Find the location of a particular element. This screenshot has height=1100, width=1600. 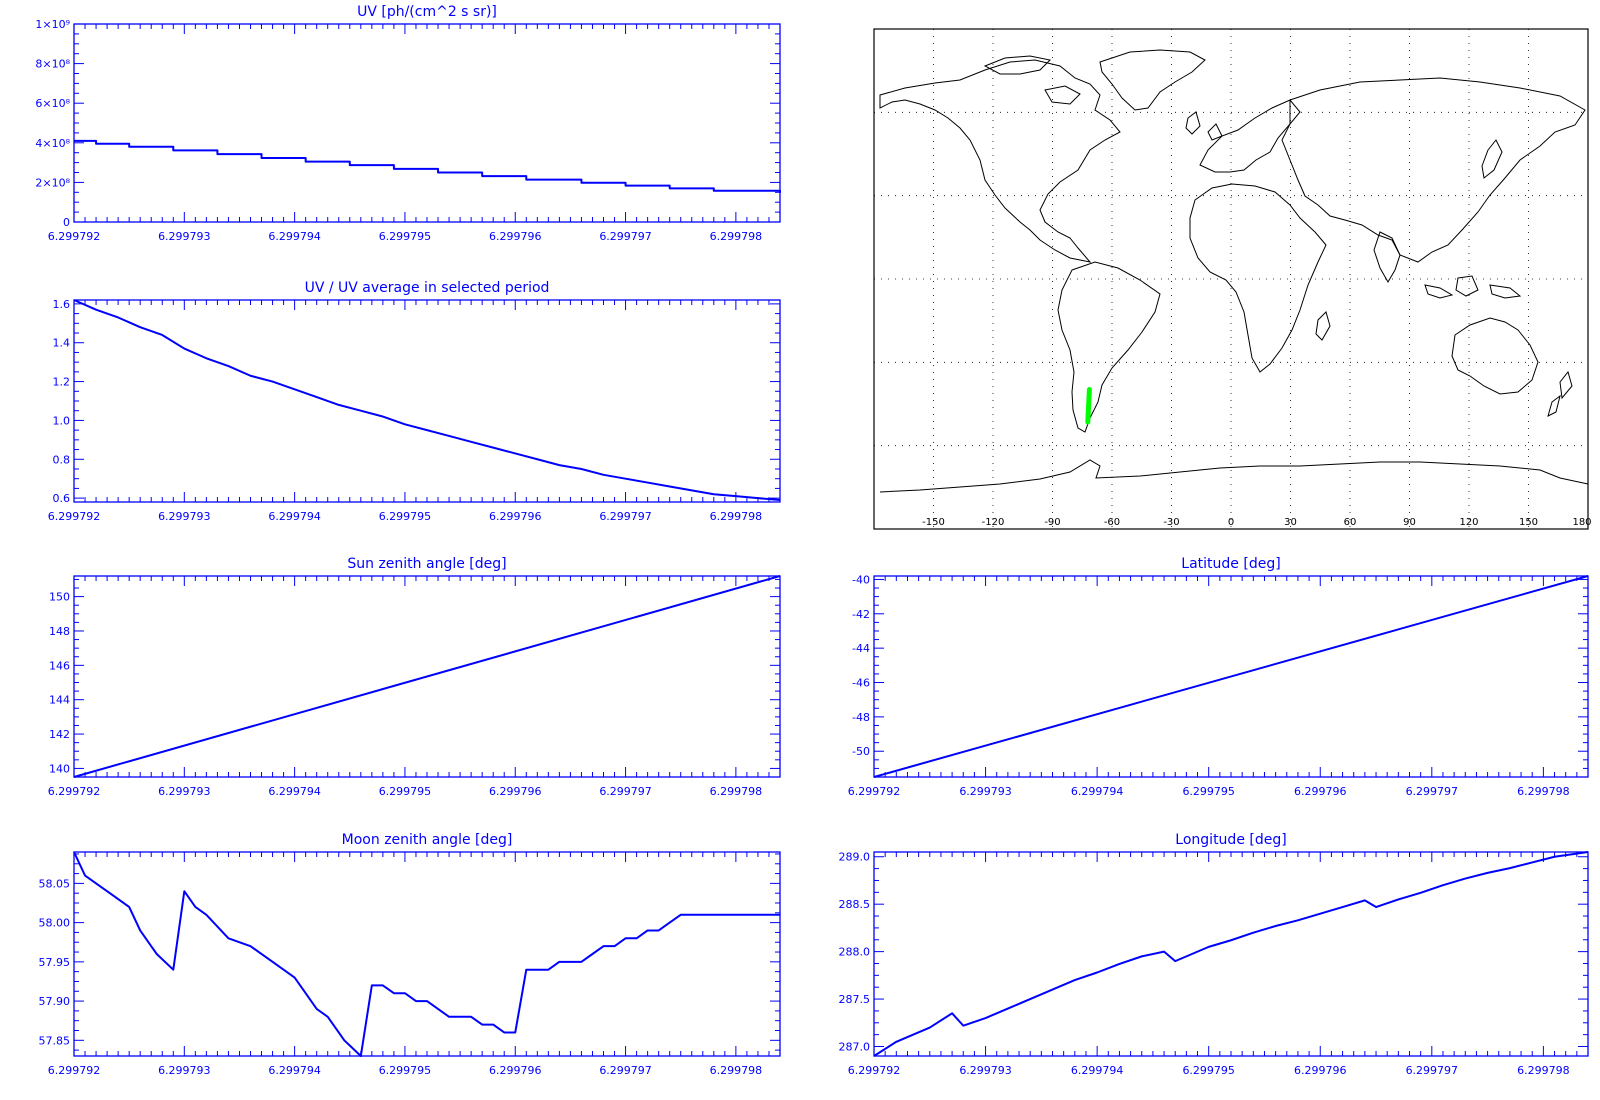

y-tick-label: 2×10⁸ is located at coordinates (52, 182).